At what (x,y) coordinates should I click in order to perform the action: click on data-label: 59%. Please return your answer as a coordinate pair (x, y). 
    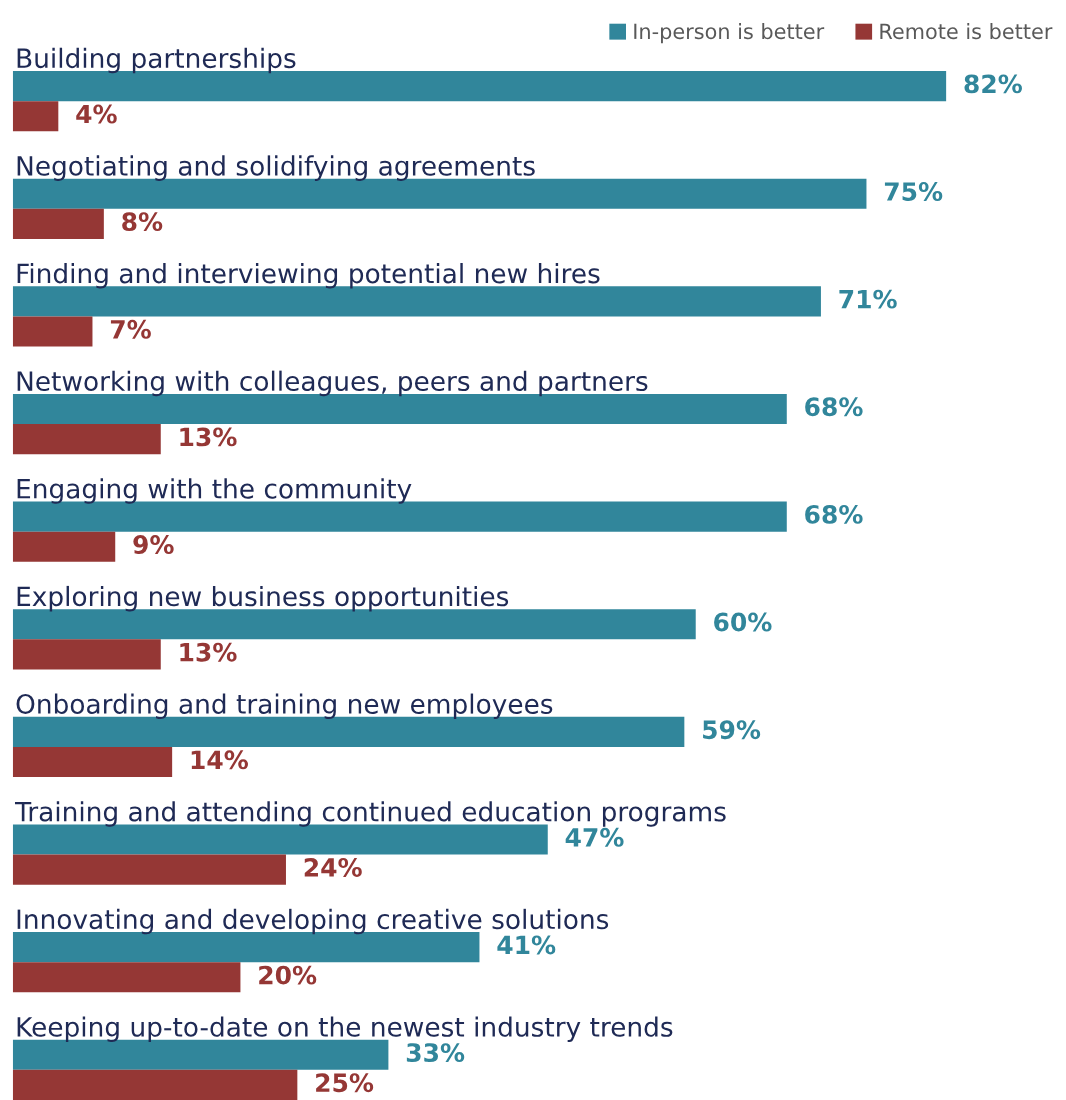
    Looking at the image, I should click on (732, 730).